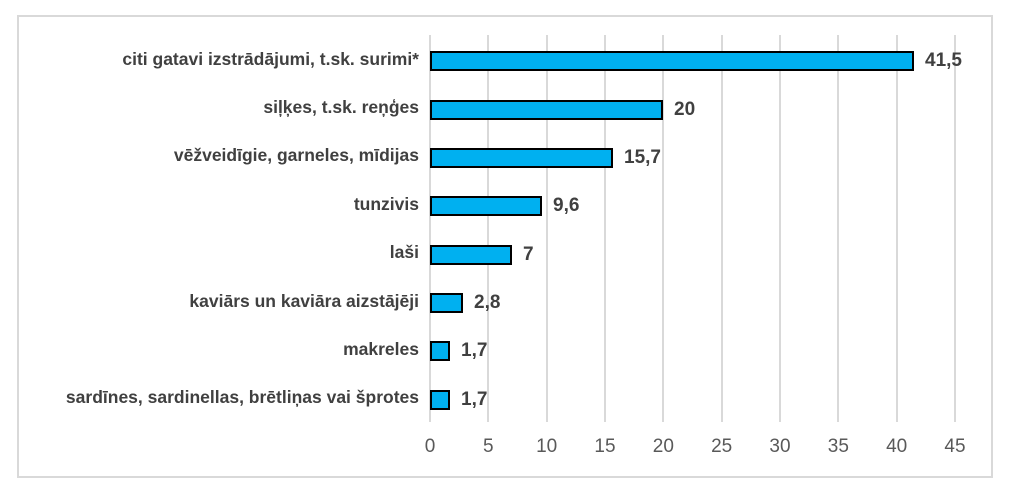  I want to click on value-label: 15,7, so click(642, 157).